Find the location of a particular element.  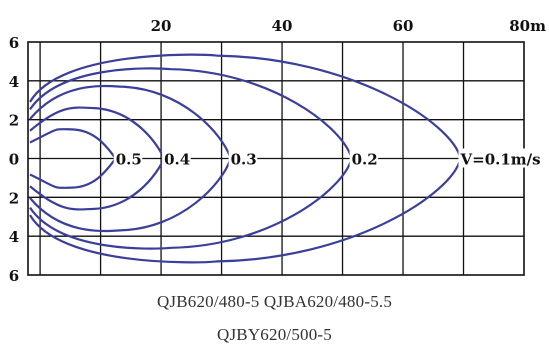

contour-label: V=0.1m/s is located at coordinates (499, 160).